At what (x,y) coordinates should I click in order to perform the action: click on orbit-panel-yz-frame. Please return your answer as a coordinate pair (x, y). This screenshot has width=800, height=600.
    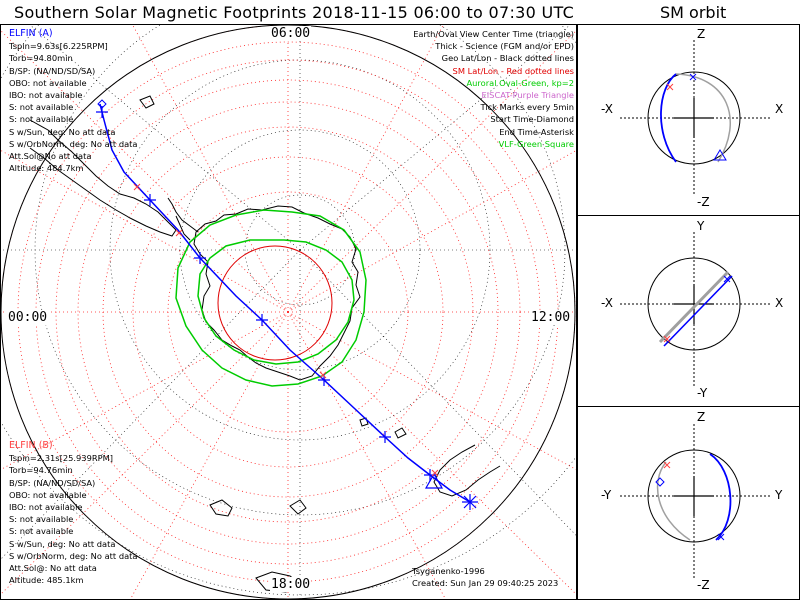
    Looking at the image, I should click on (688, 503).